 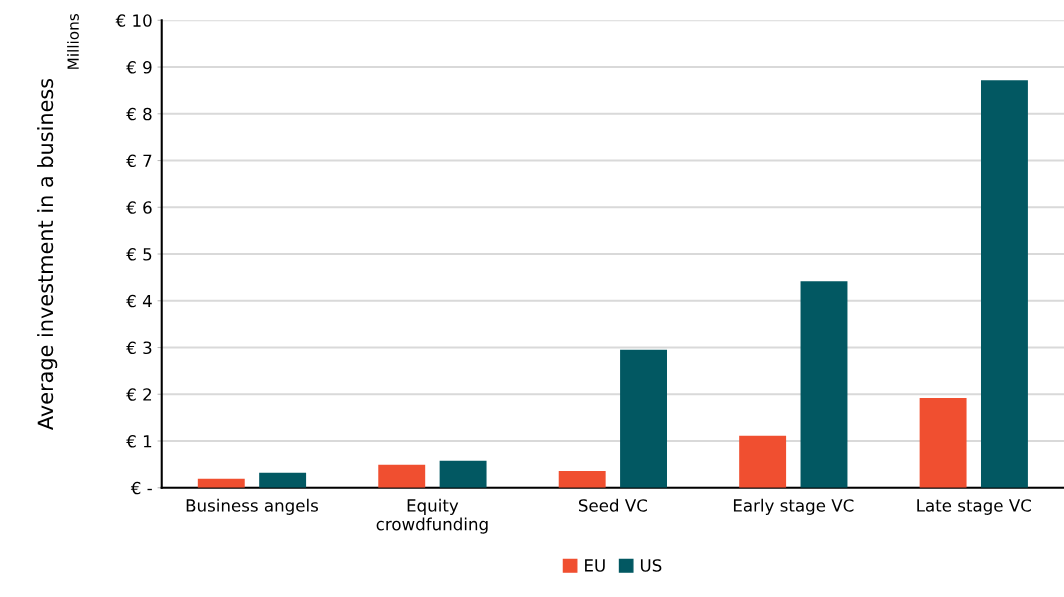 I want to click on y-tick-label: € 5, so click(x=139, y=254).